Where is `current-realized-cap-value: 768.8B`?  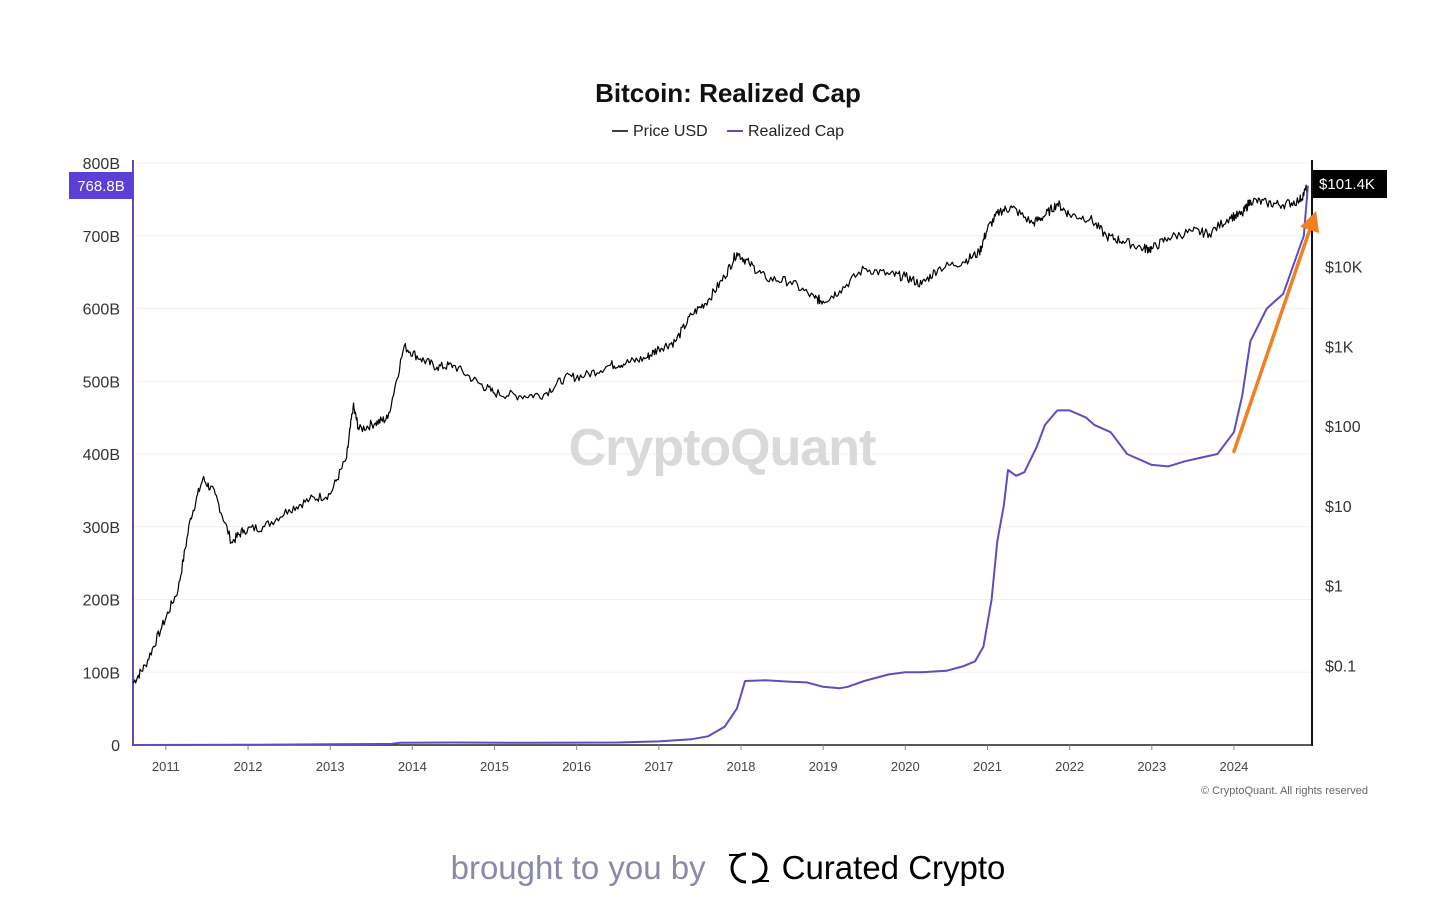
current-realized-cap-value: 768.8B is located at coordinates (101, 186).